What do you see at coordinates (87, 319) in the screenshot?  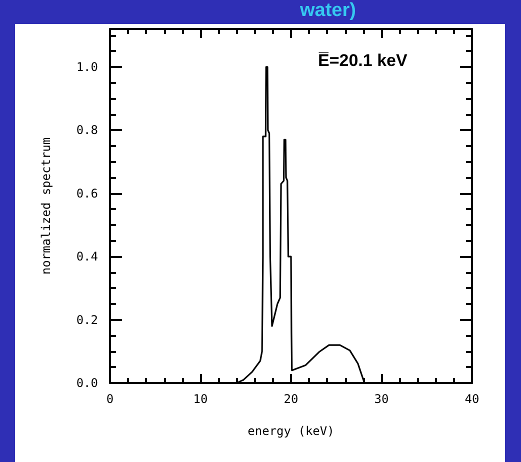 I see `y-tick-label: 0.2` at bounding box center [87, 319].